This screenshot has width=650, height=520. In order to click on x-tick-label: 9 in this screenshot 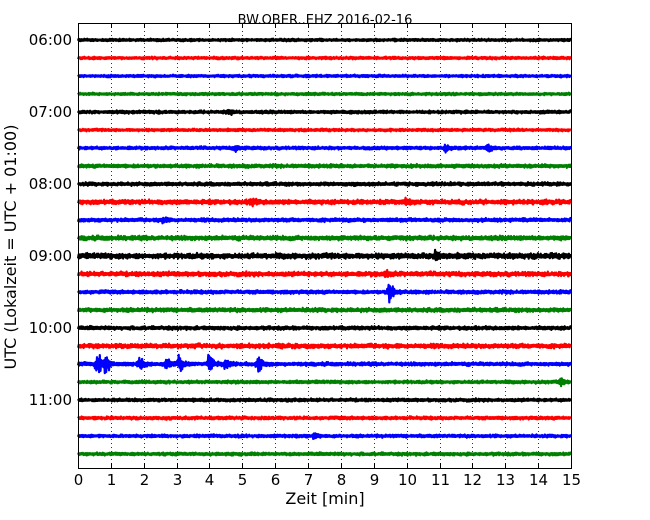, I will do `click(375, 480)`.